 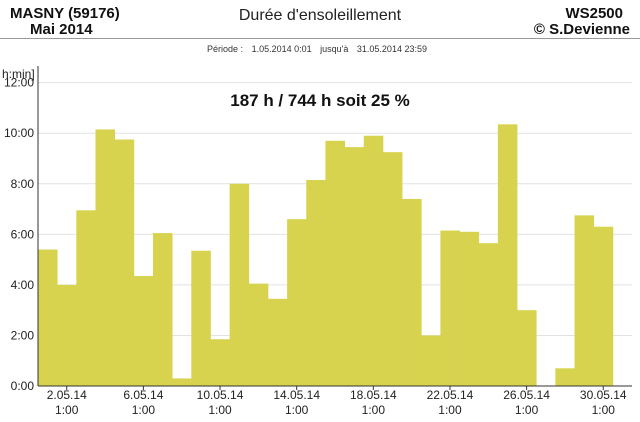 I want to click on bar-26.05.14, so click(x=527, y=348).